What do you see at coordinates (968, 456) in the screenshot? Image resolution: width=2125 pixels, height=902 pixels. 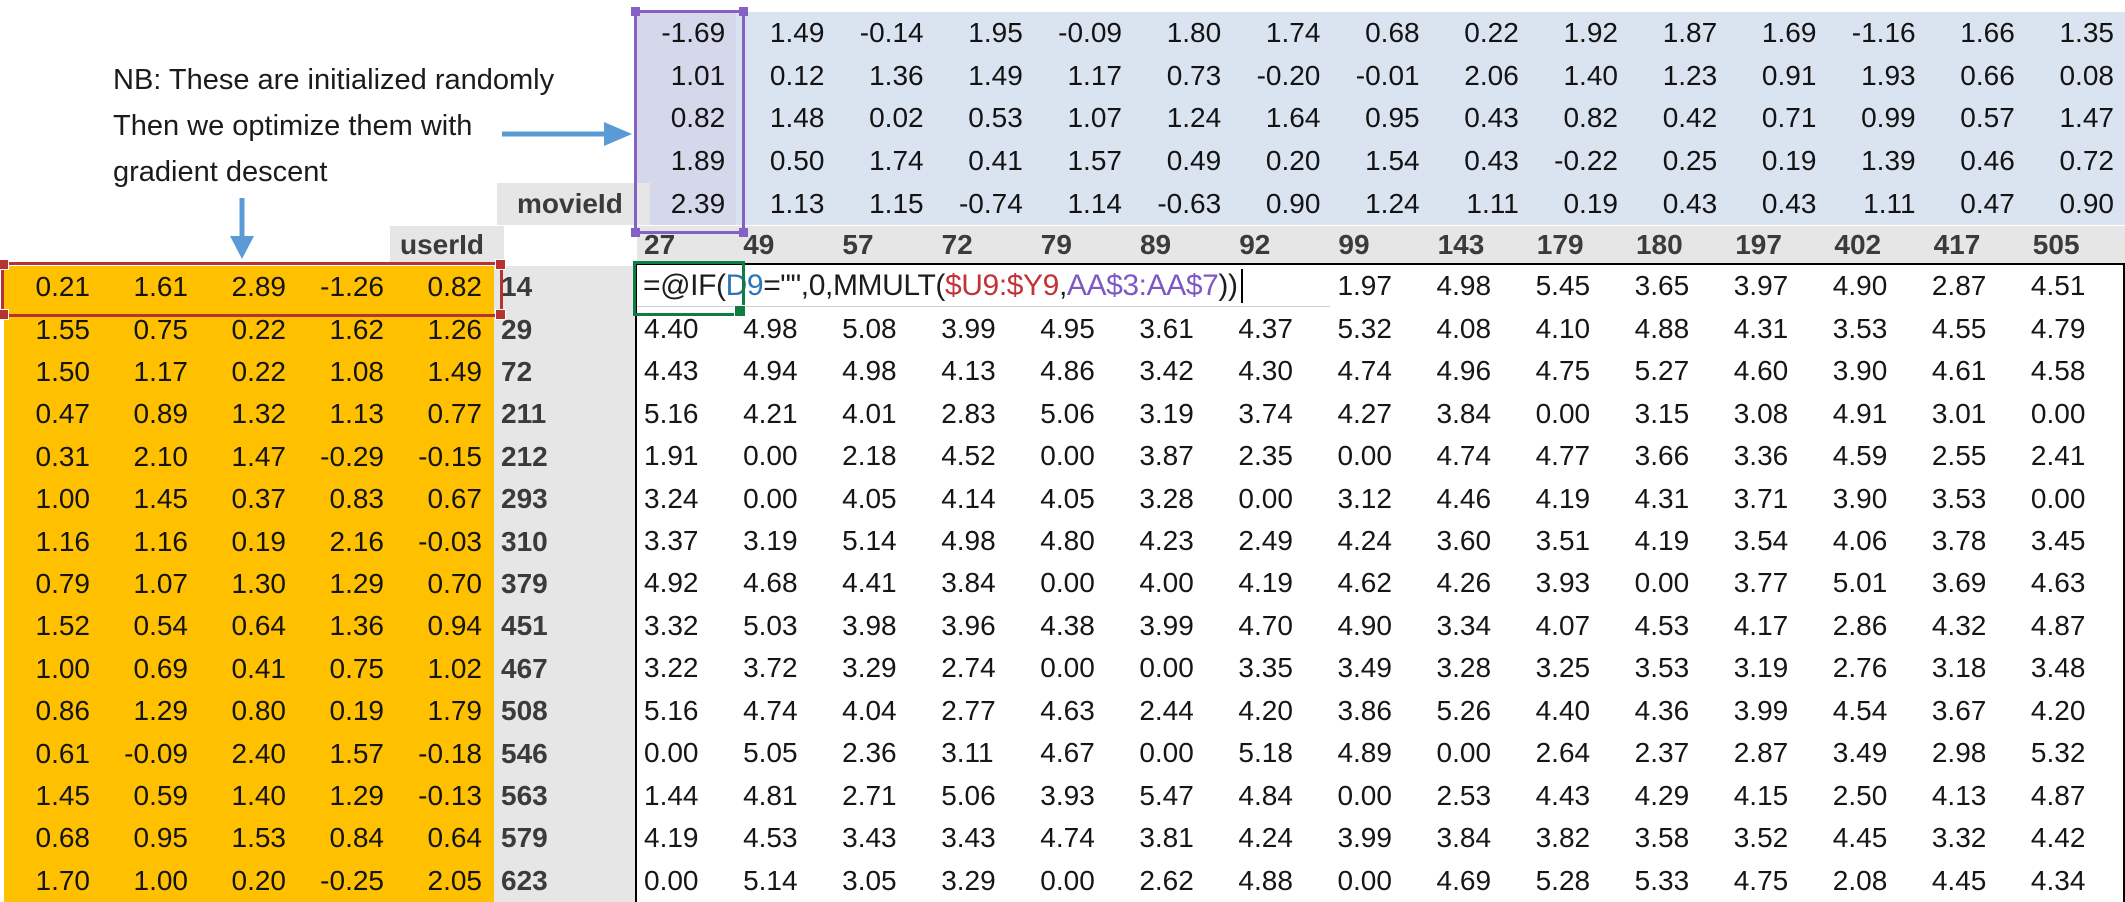 I see `prediction-cell: 4.52` at bounding box center [968, 456].